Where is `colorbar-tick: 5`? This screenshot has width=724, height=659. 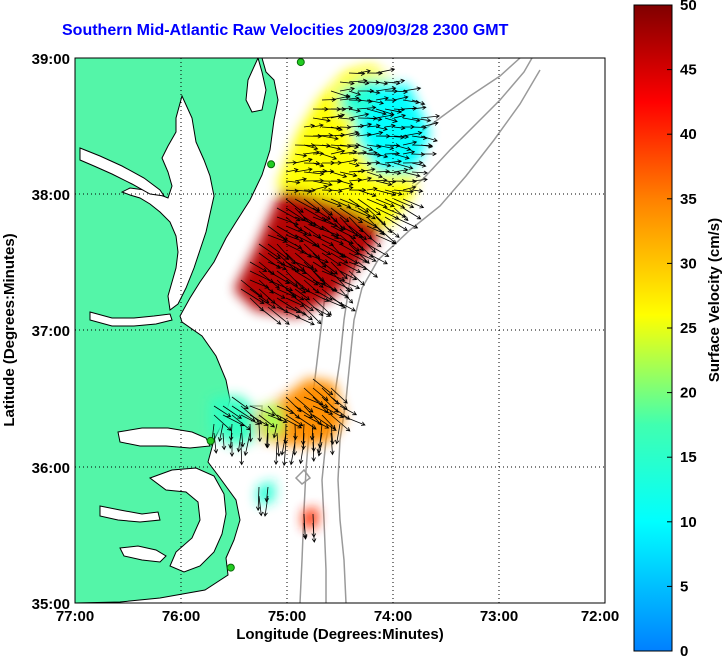
colorbar-tick: 5 is located at coordinates (684, 586).